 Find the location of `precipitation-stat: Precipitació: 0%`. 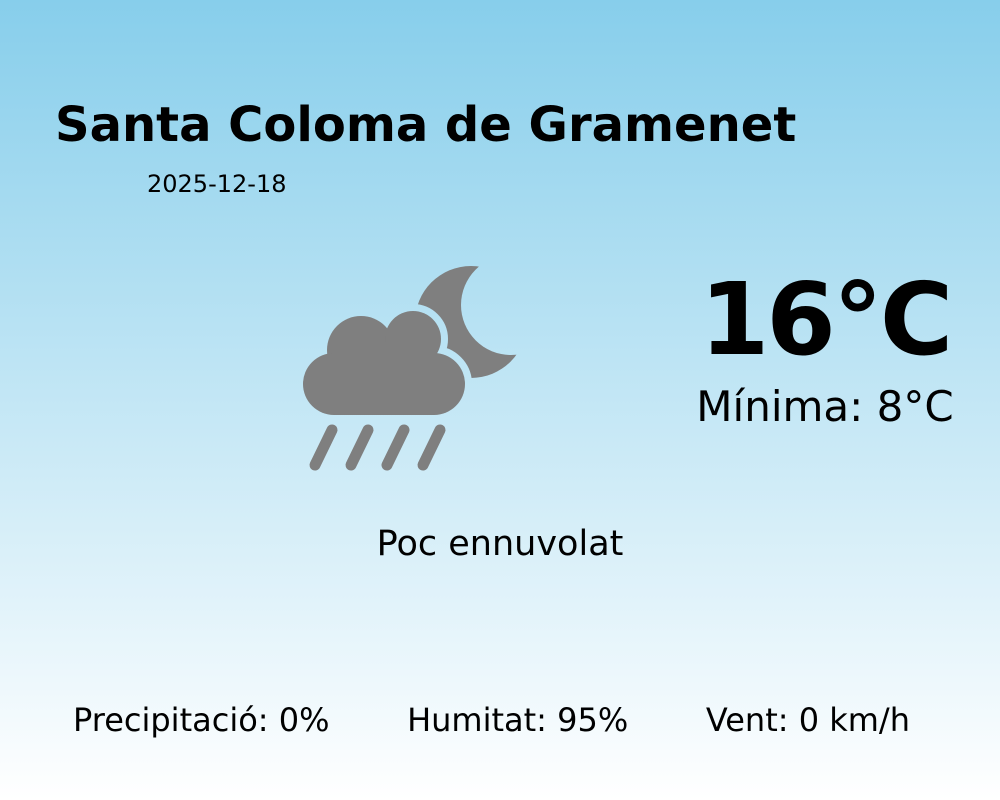

precipitation-stat: Precipitació: 0% is located at coordinates (201, 720).